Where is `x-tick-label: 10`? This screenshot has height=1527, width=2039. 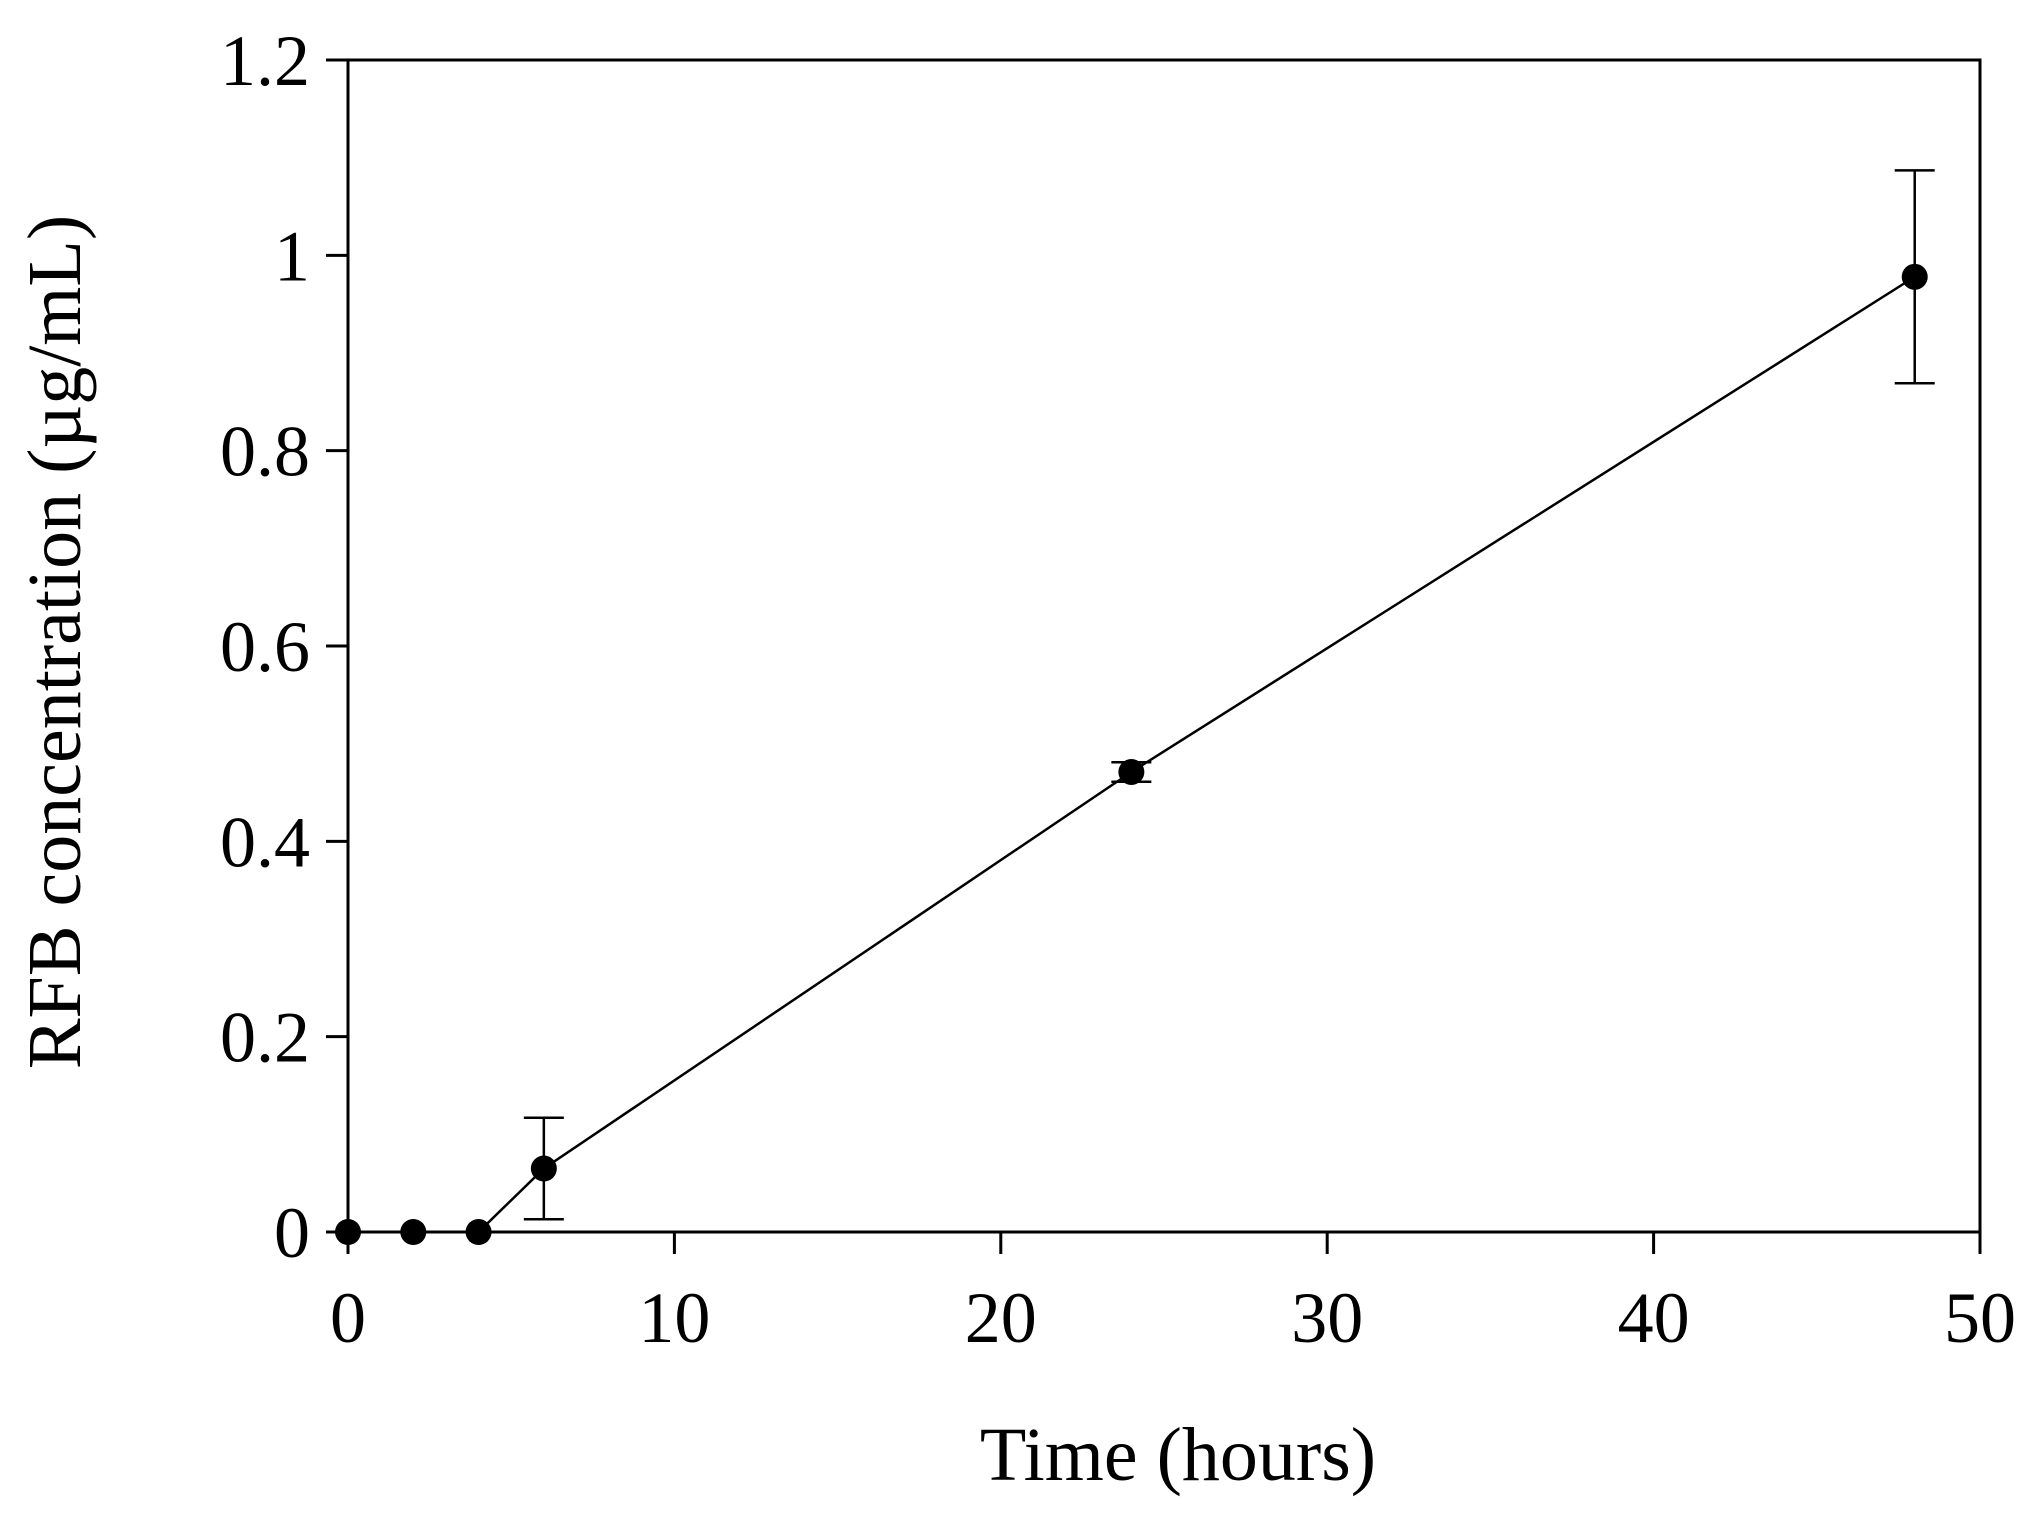
x-tick-label: 10 is located at coordinates (674, 1318).